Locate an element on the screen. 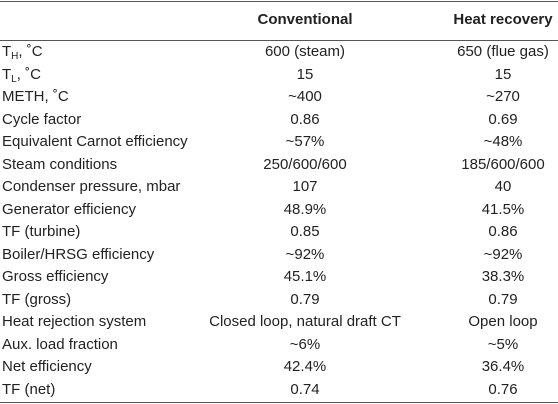 The width and height of the screenshot is (558, 404). row-label: Equivalent Carnot efficiency is located at coordinates (95, 141).